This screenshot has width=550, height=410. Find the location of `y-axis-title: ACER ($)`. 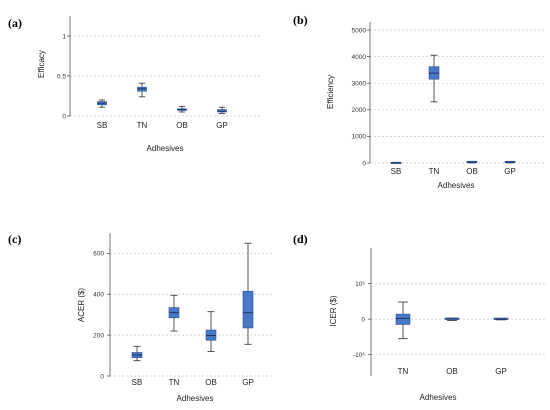

y-axis-title: ACER ($) is located at coordinates (81, 305).